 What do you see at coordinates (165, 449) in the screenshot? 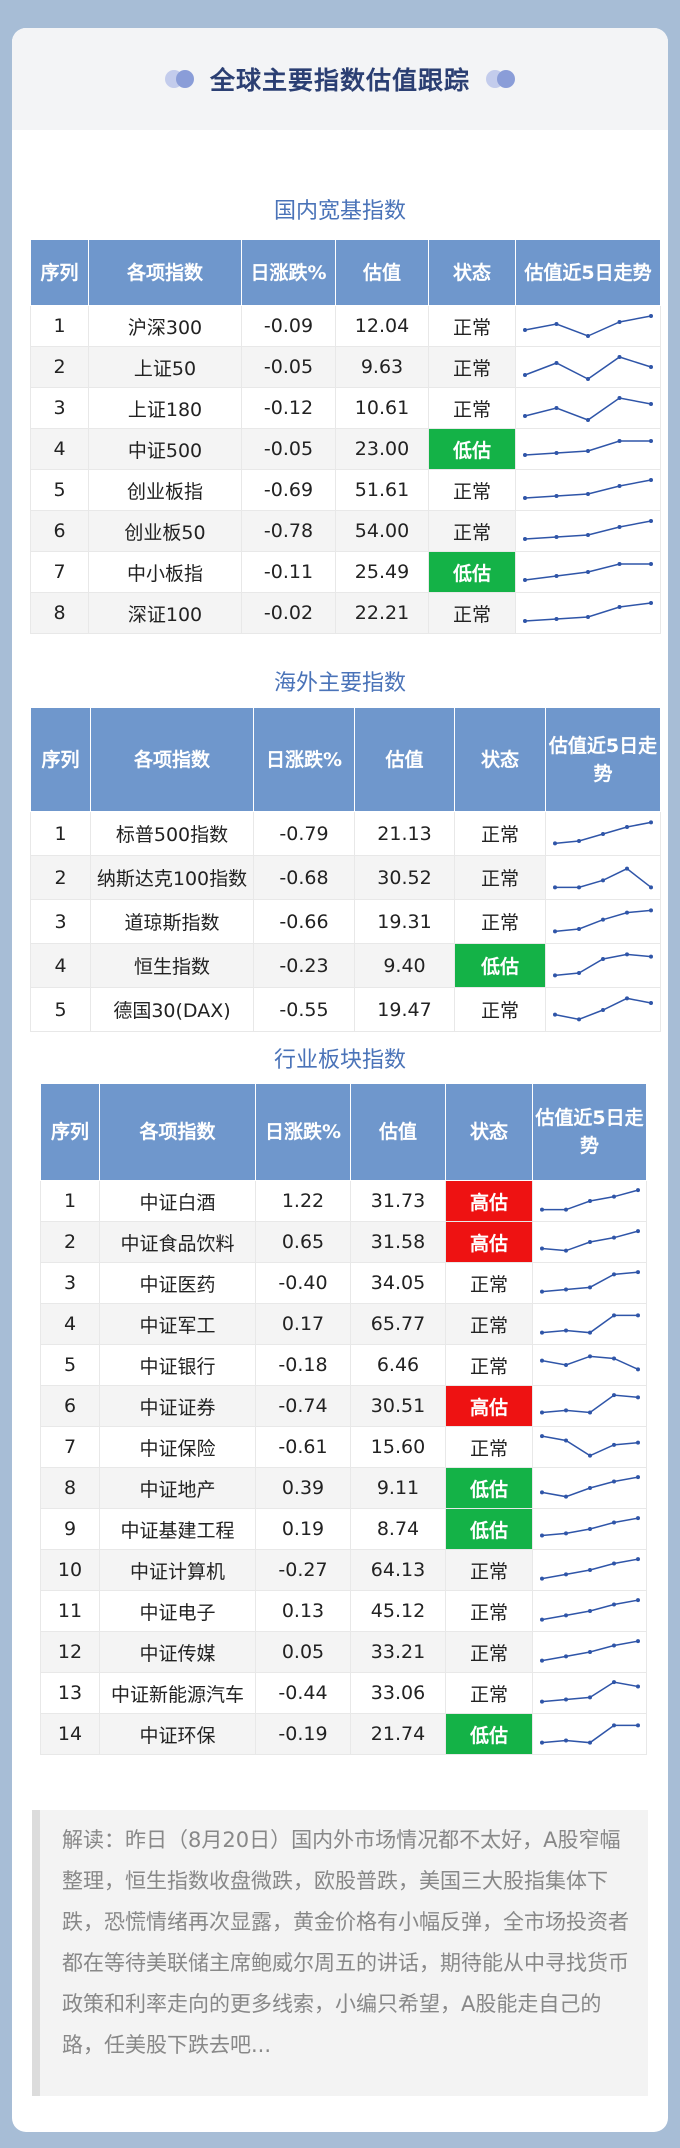
I see `index-name: 中证500` at bounding box center [165, 449].